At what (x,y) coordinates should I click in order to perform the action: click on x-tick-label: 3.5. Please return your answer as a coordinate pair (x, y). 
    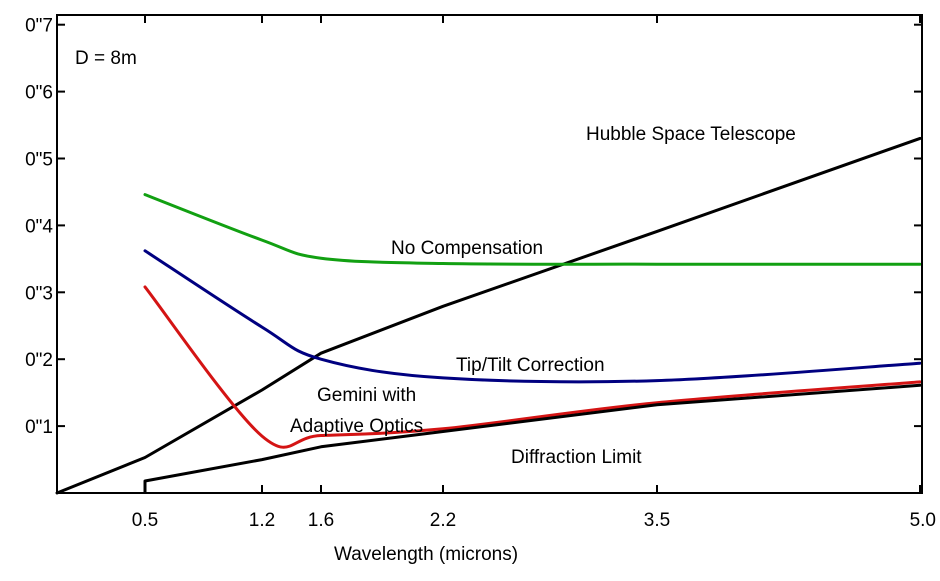
    Looking at the image, I should click on (657, 520).